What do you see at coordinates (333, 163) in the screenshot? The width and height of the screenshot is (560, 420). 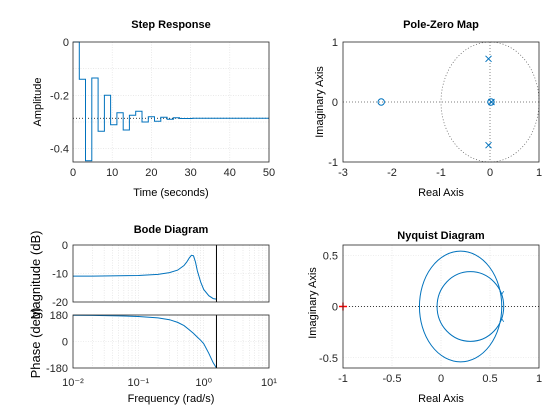 I see `pz-ytick-label: -1` at bounding box center [333, 163].